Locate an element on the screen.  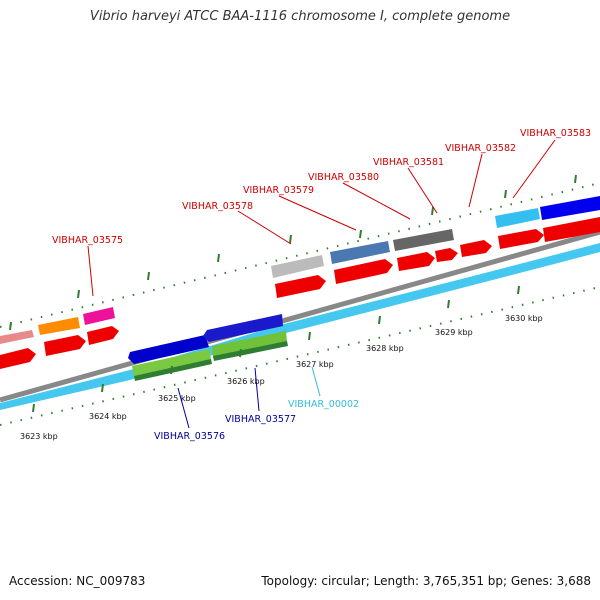
gene-skyblue is located at coordinates (517, 218).